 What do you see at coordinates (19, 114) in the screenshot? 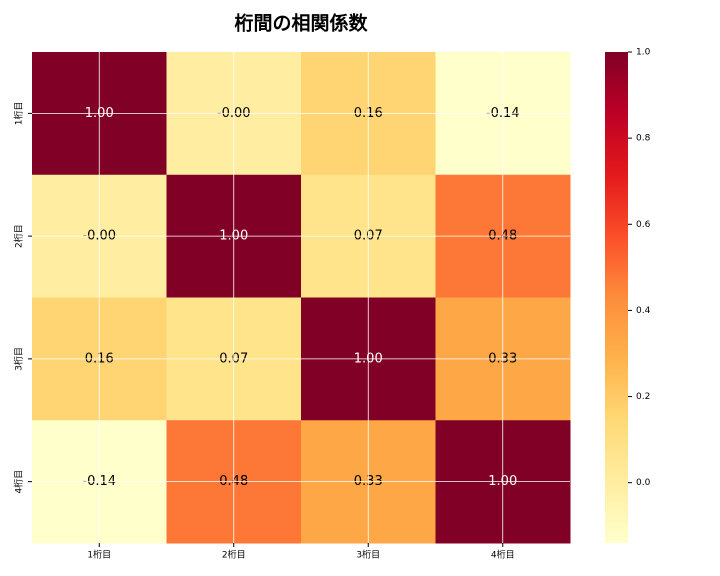
I see `y-tick-label: 1桁目` at bounding box center [19, 114].